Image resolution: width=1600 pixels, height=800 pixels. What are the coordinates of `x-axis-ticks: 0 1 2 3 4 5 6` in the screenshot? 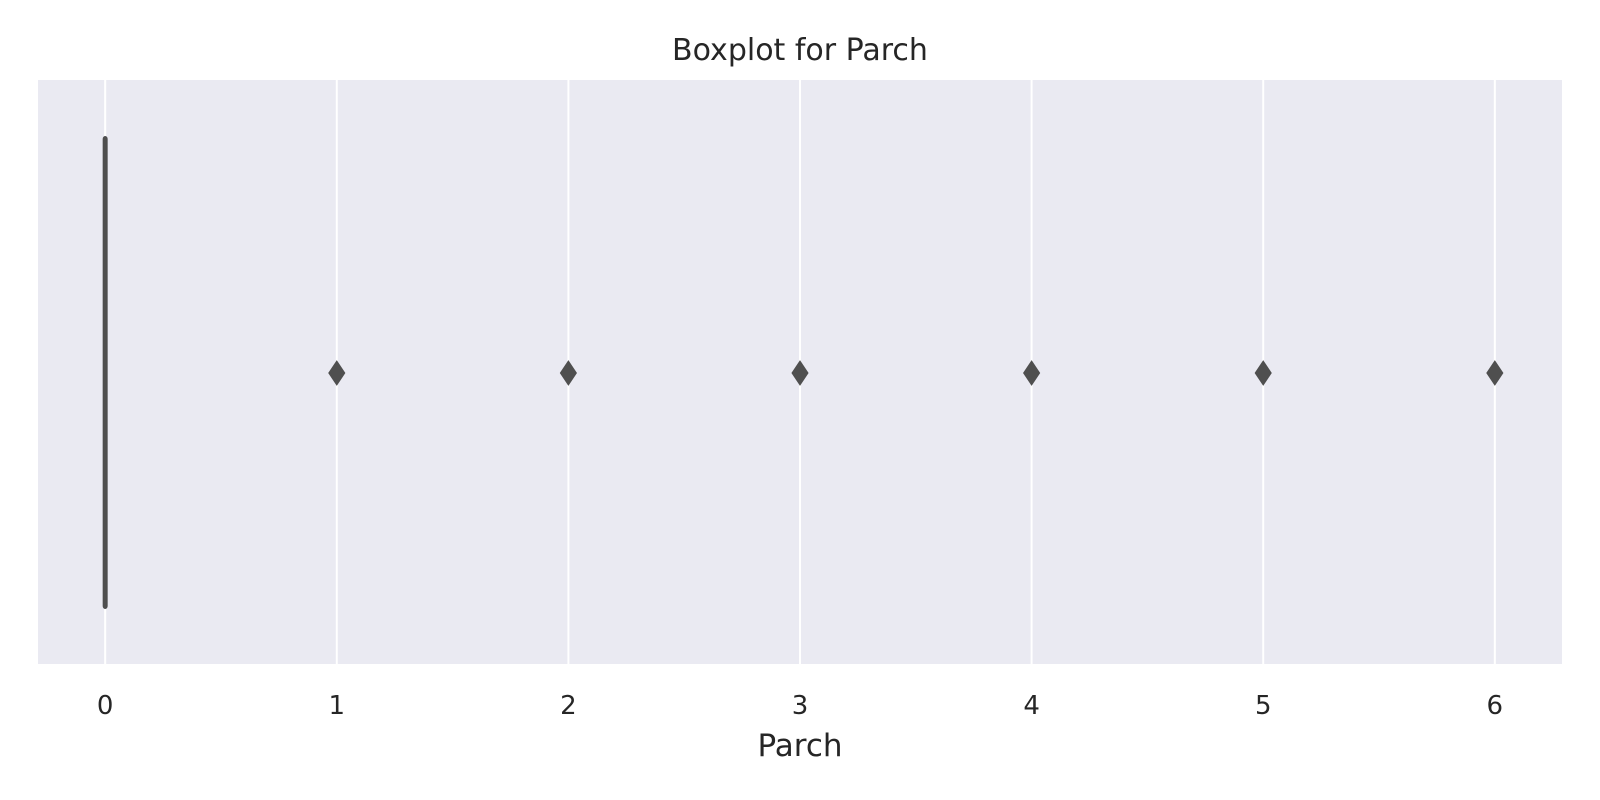 It's located at (800, 706).